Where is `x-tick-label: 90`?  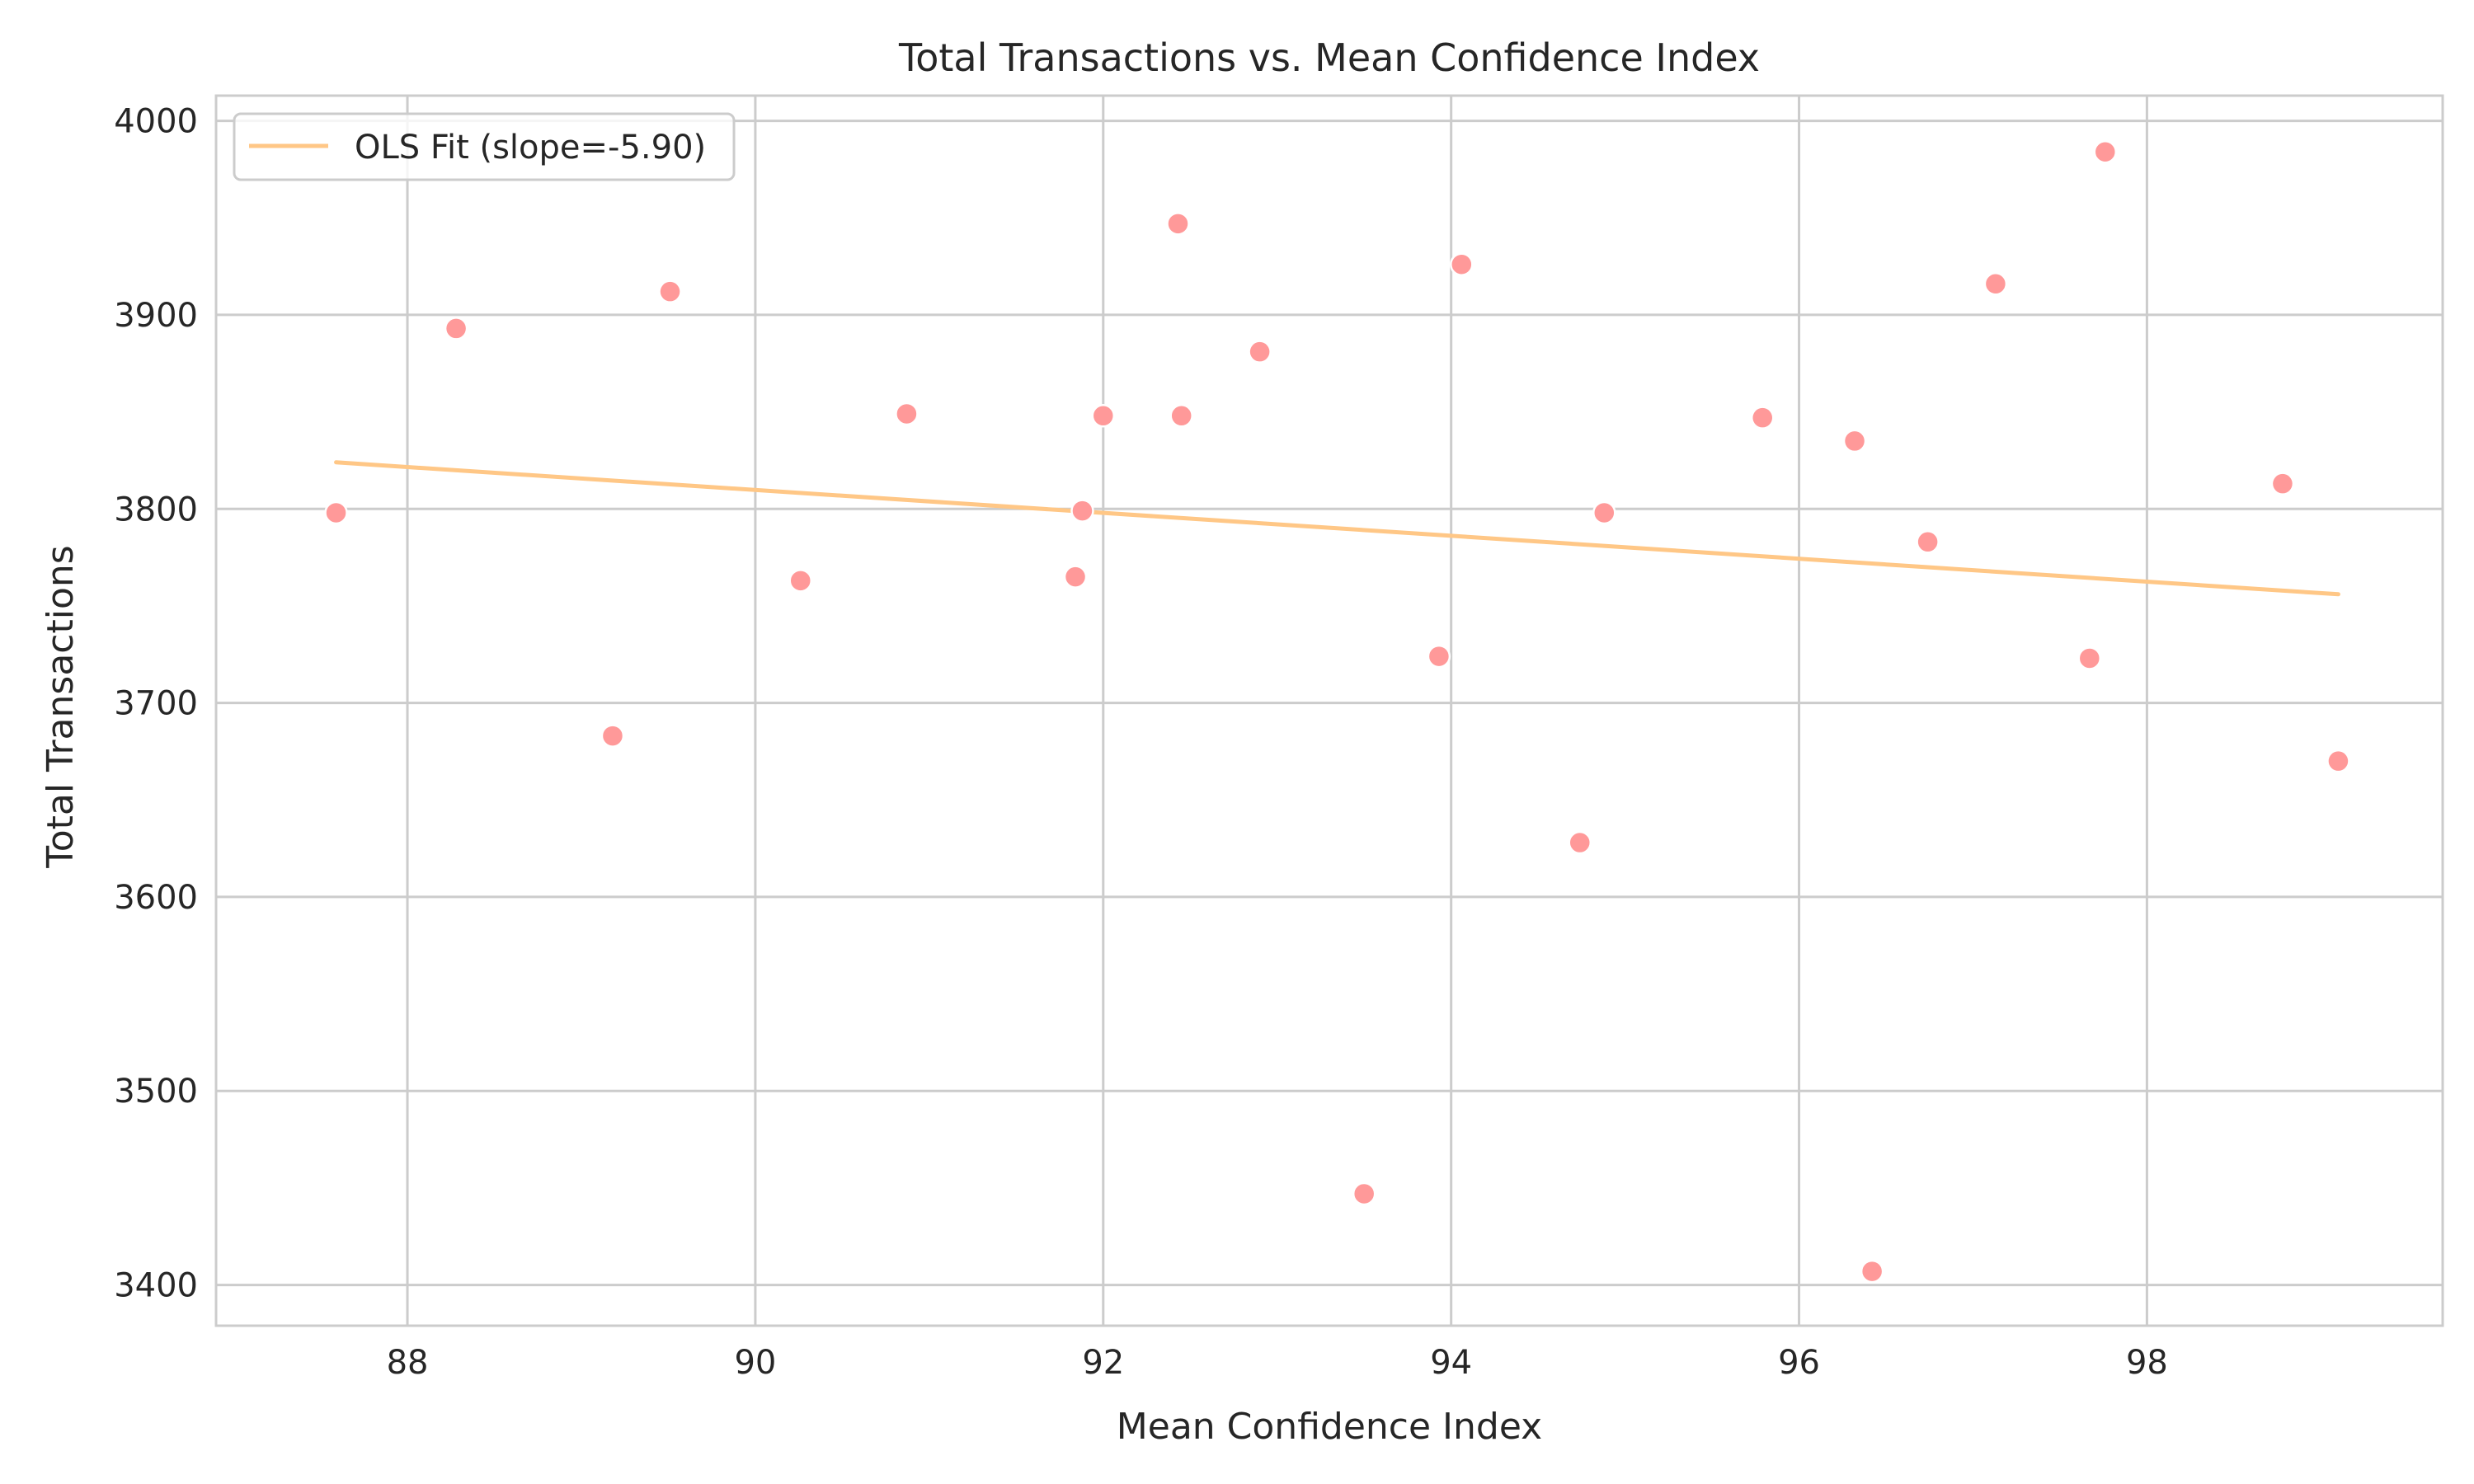
x-tick-label: 90 is located at coordinates (755, 1363).